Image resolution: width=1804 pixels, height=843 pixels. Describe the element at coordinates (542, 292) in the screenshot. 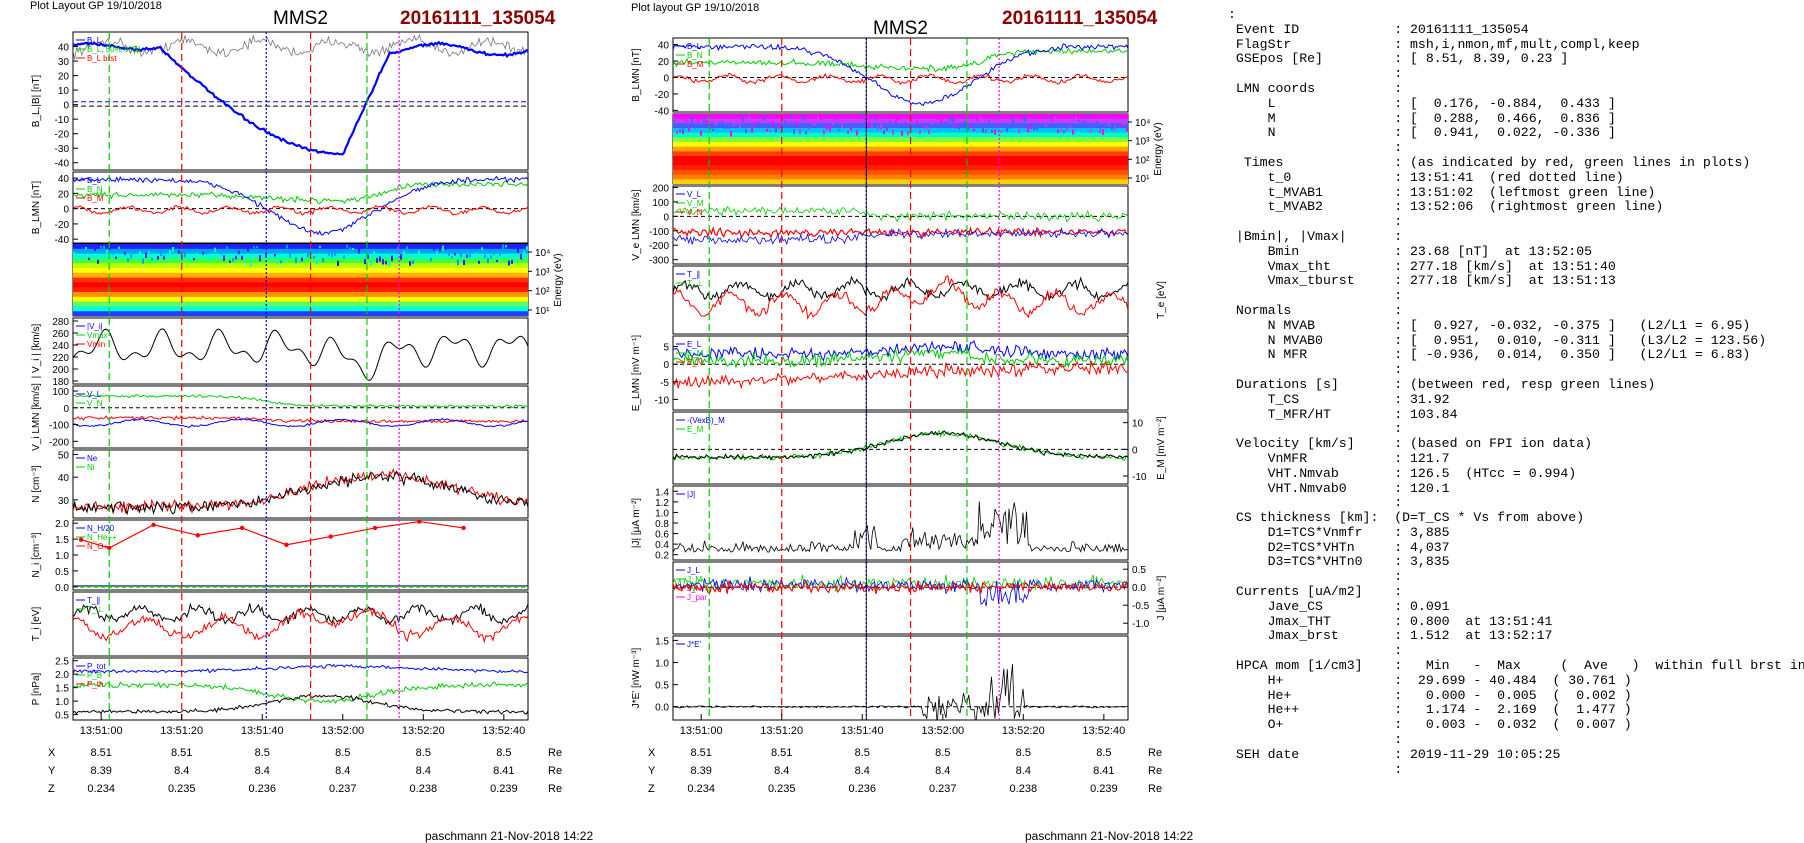

I see `ytick-label: 10²` at that location.